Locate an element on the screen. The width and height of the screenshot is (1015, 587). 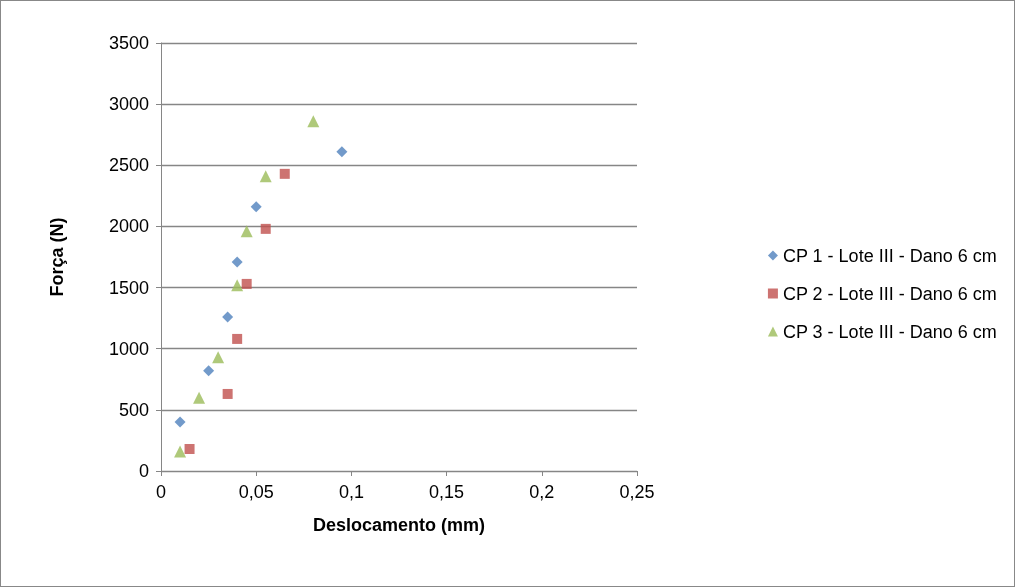
legend-label: CP 2 - Lote III - Dano 6 cm is located at coordinates (889, 293).